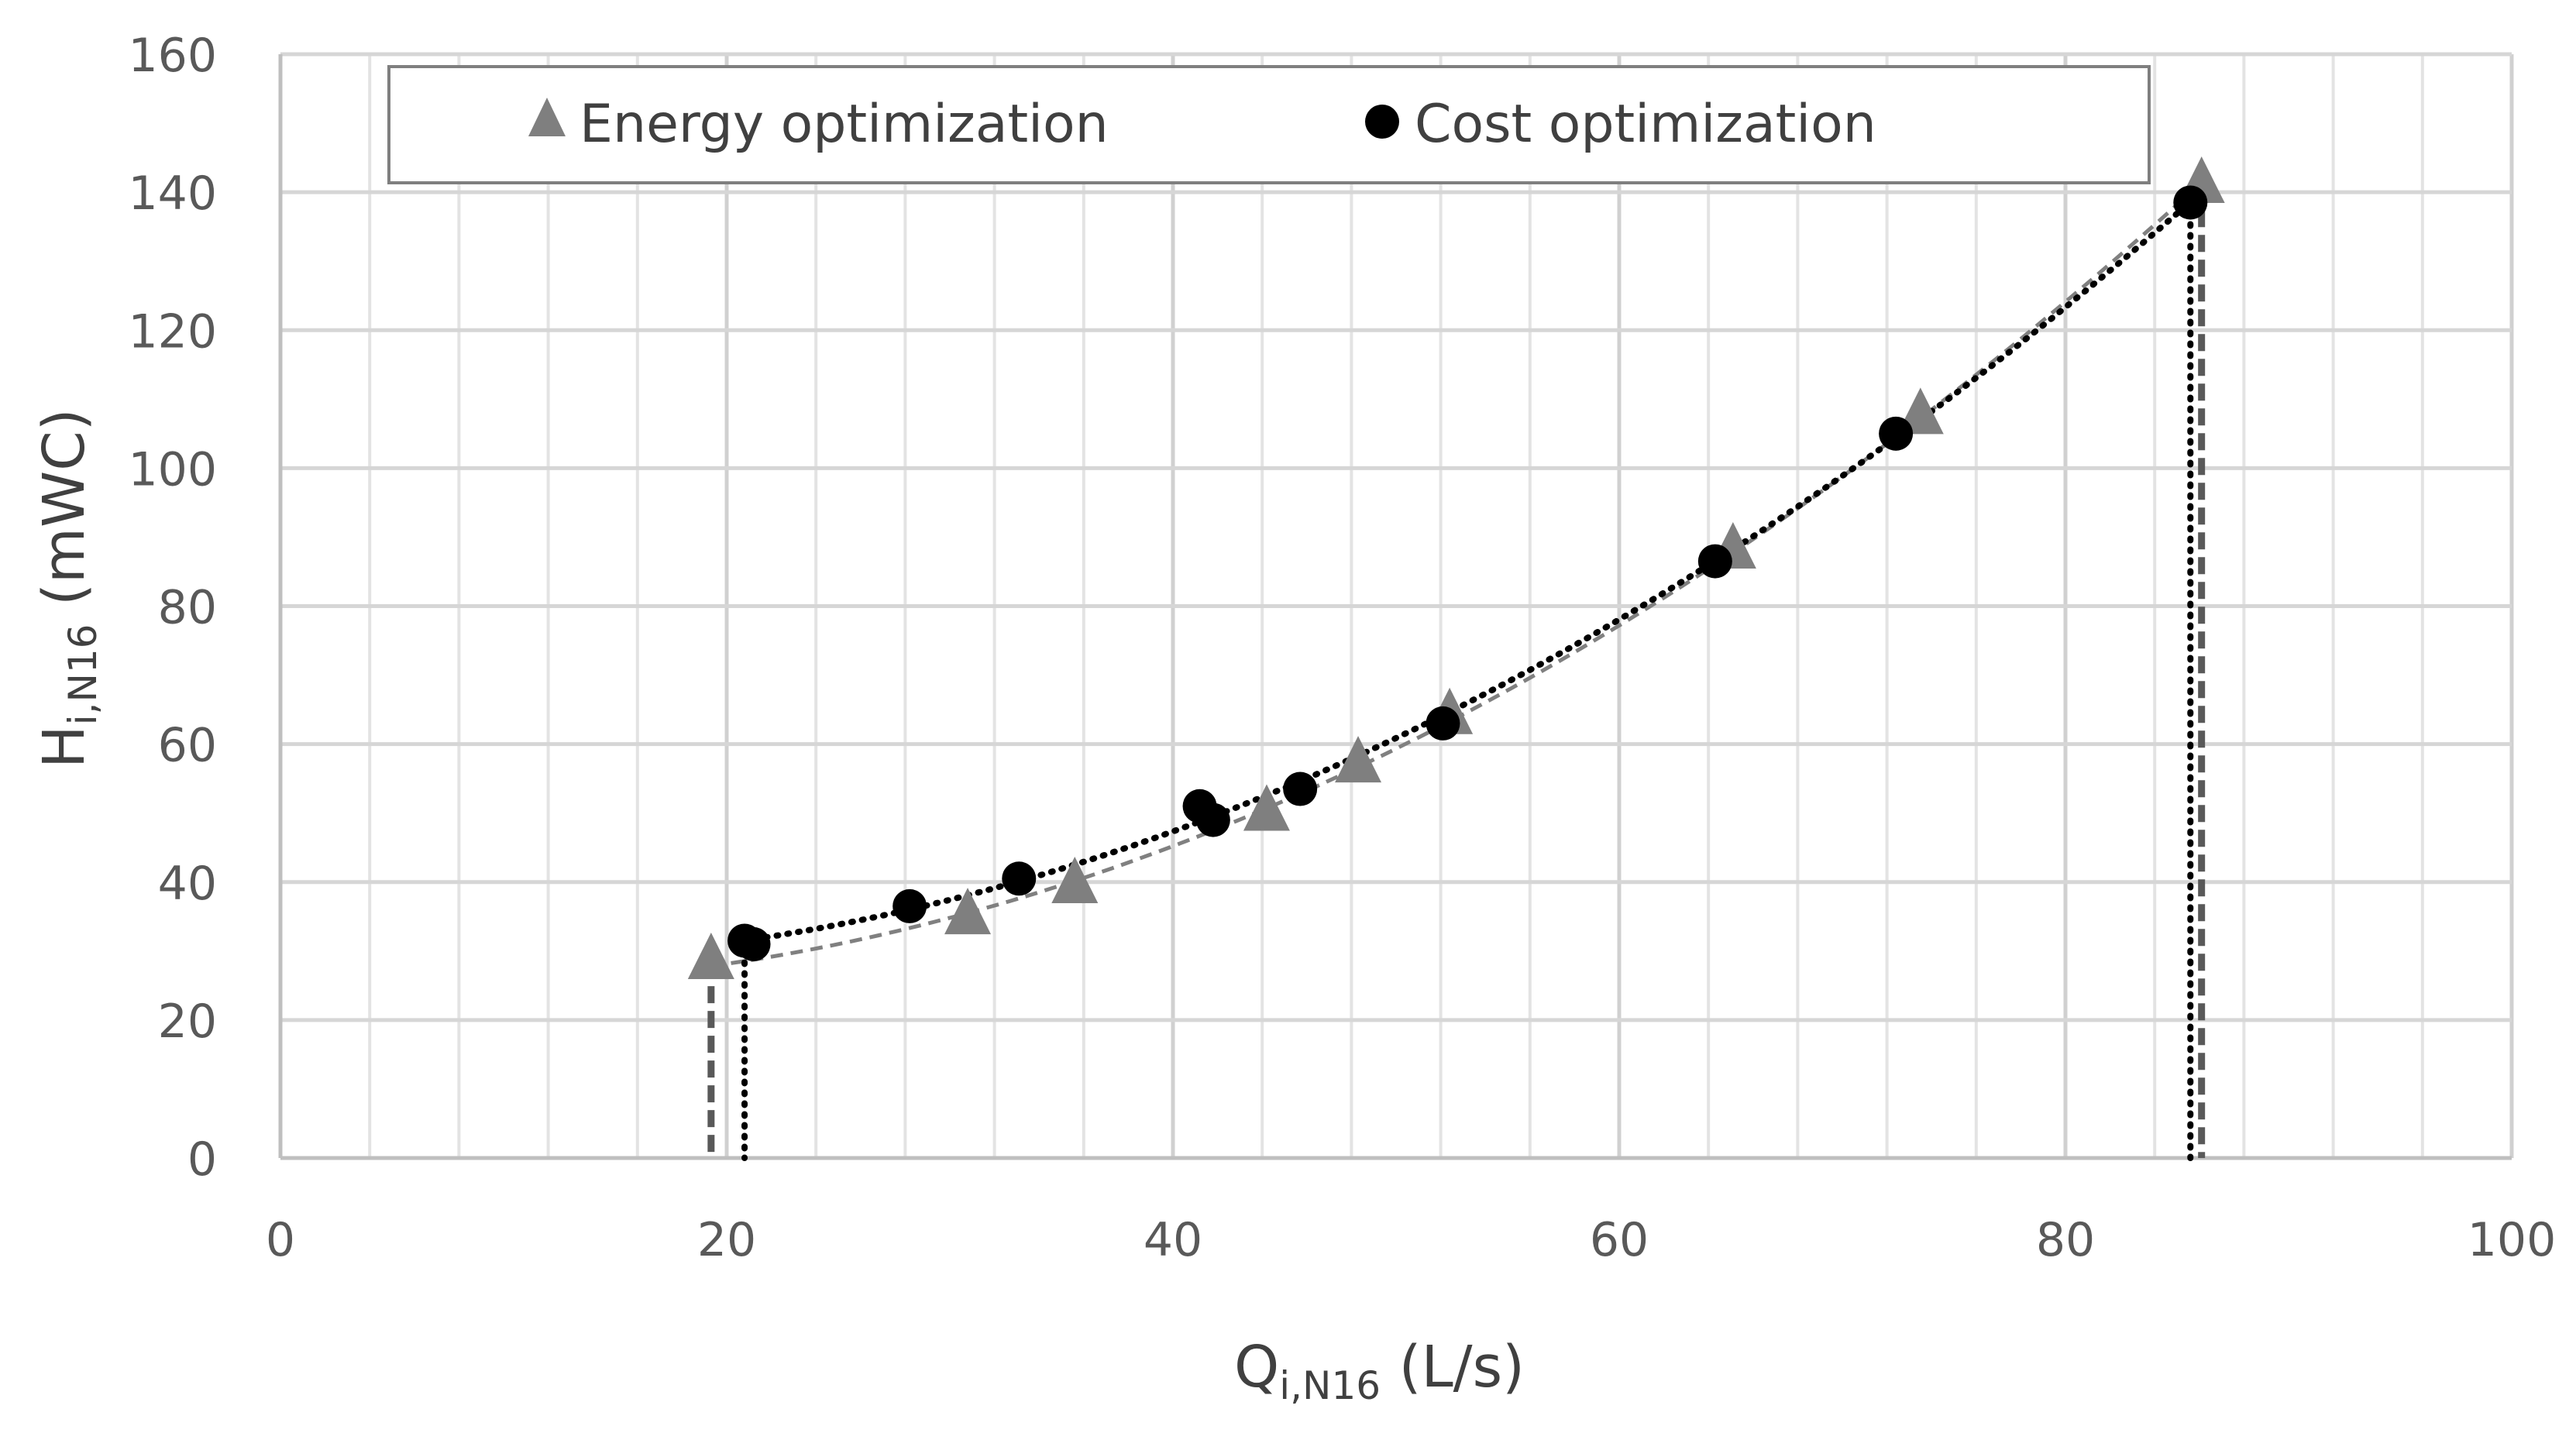 The width and height of the screenshot is (2576, 1433). Describe the element at coordinates (172, 56) in the screenshot. I see `y-tick-label: 160` at that location.